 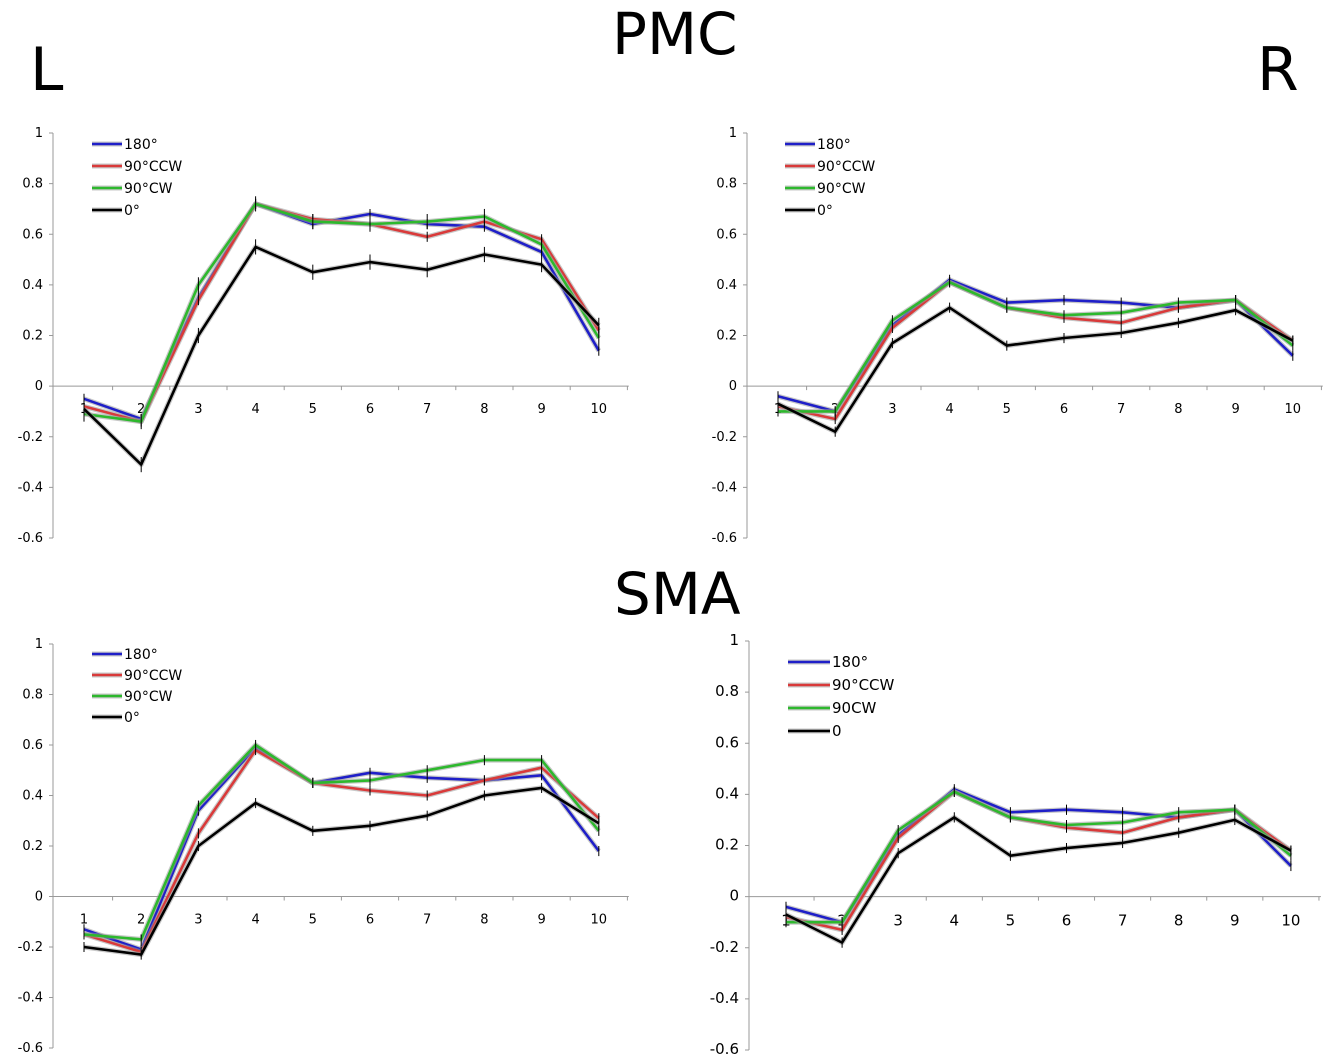 I want to click on sma-title: SMA, so click(x=677, y=594).